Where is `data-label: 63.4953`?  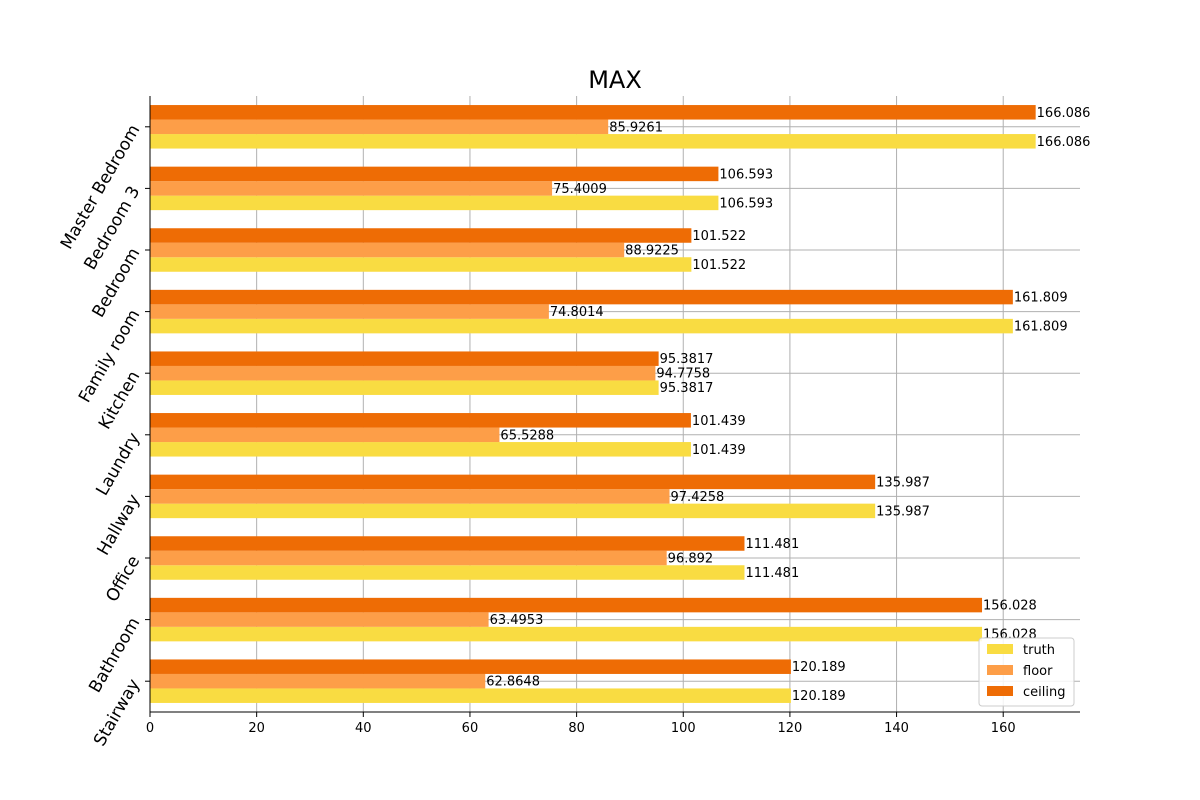 data-label: 63.4953 is located at coordinates (517, 620).